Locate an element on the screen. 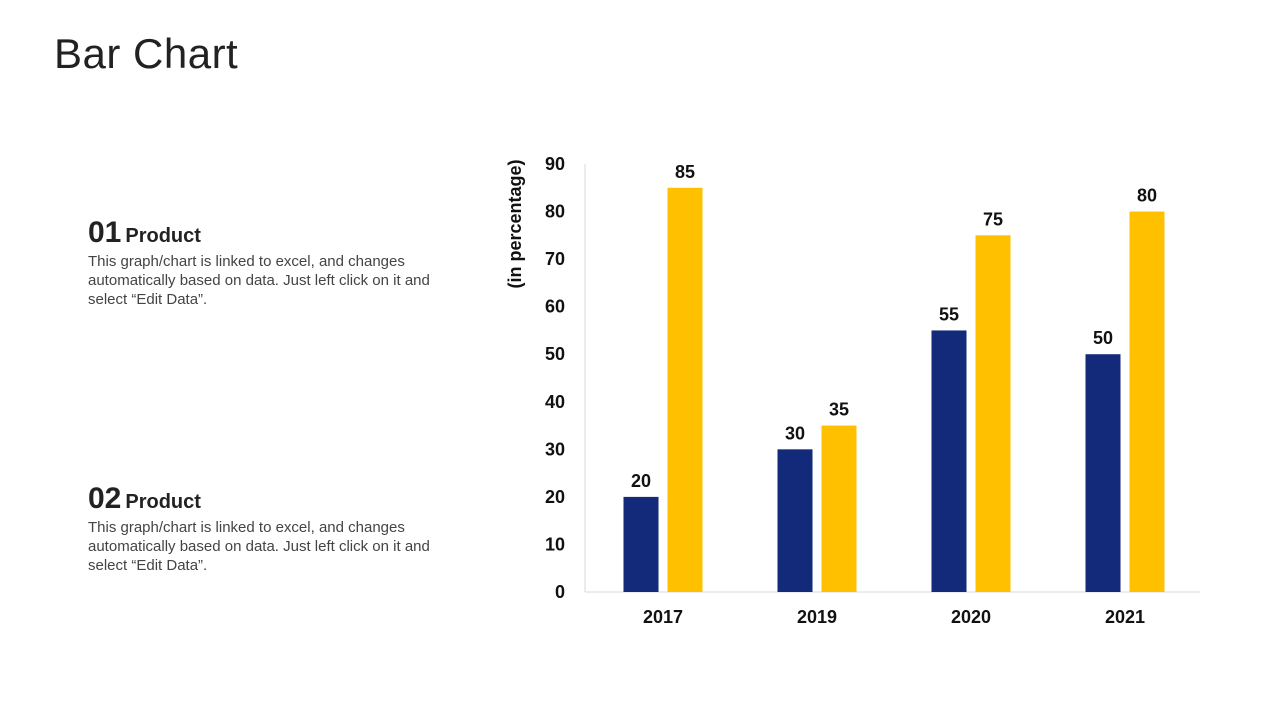  y-tick-label: 50 is located at coordinates (555, 354).